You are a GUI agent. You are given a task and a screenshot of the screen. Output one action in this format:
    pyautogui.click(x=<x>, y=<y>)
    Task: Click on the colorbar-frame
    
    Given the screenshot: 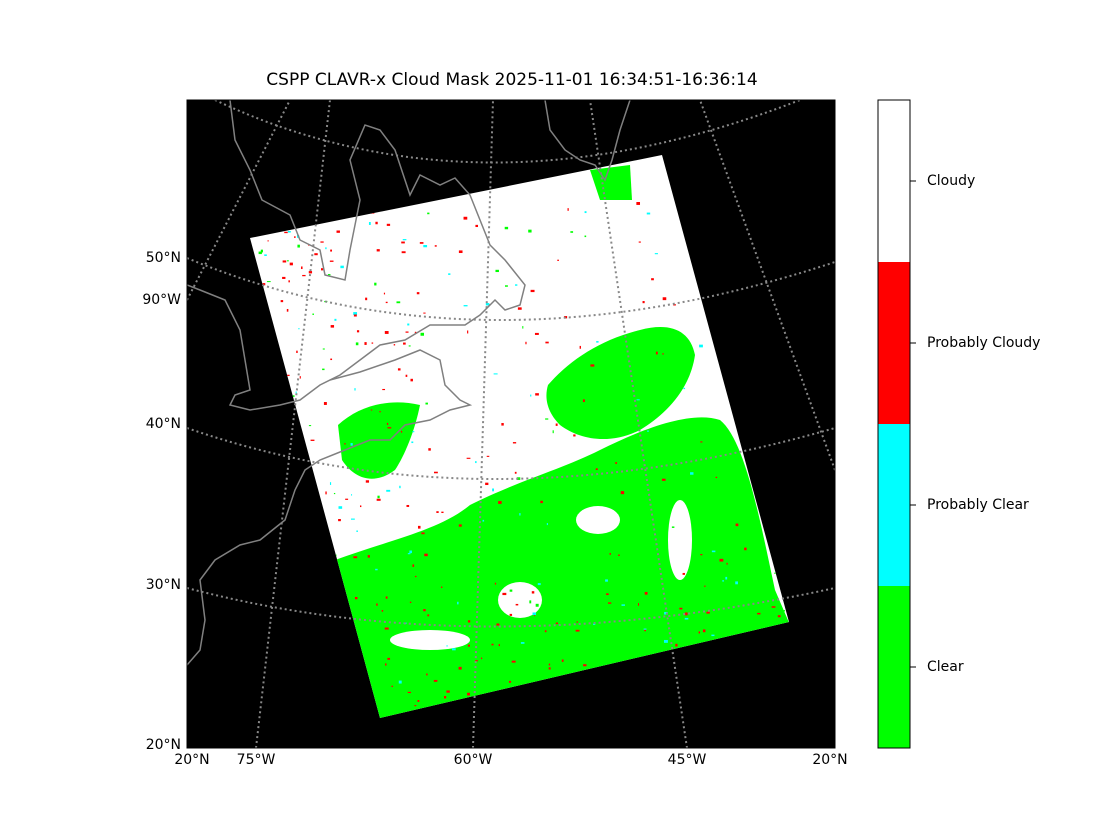 What is the action you would take?
    pyautogui.click(x=894, y=424)
    